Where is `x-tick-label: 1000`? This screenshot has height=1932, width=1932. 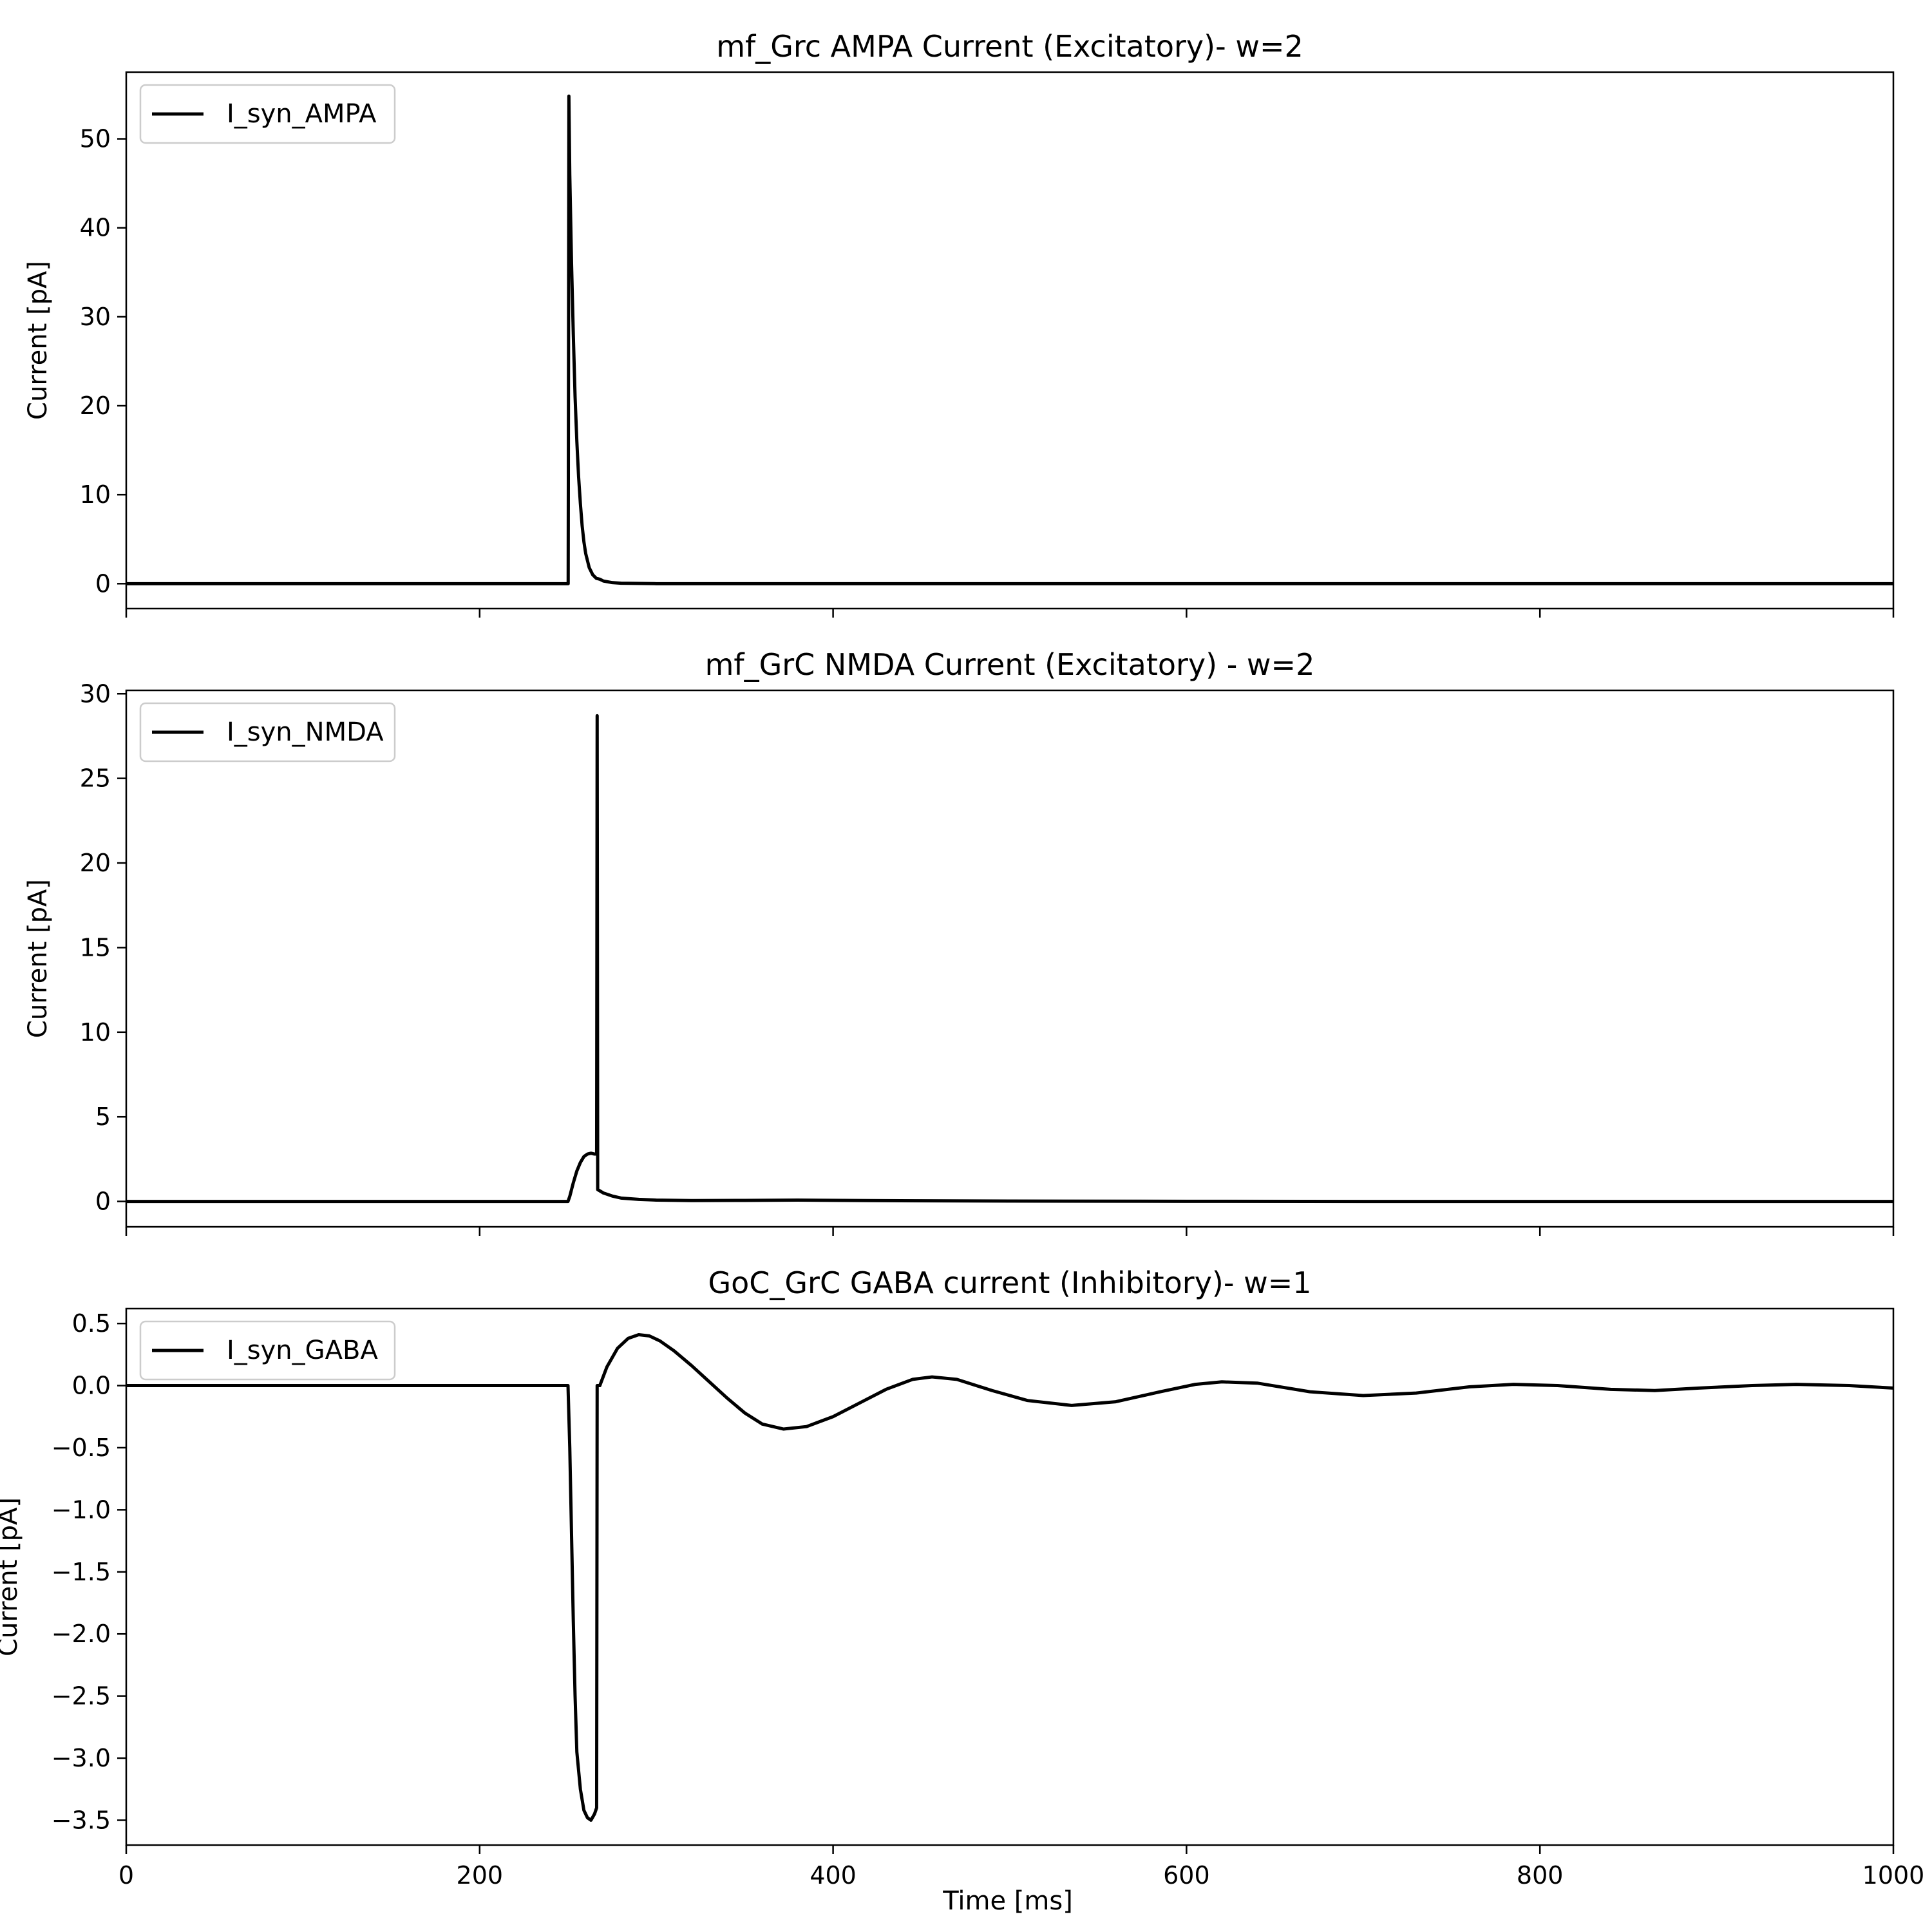
x-tick-label: 1000 is located at coordinates (1894, 1875).